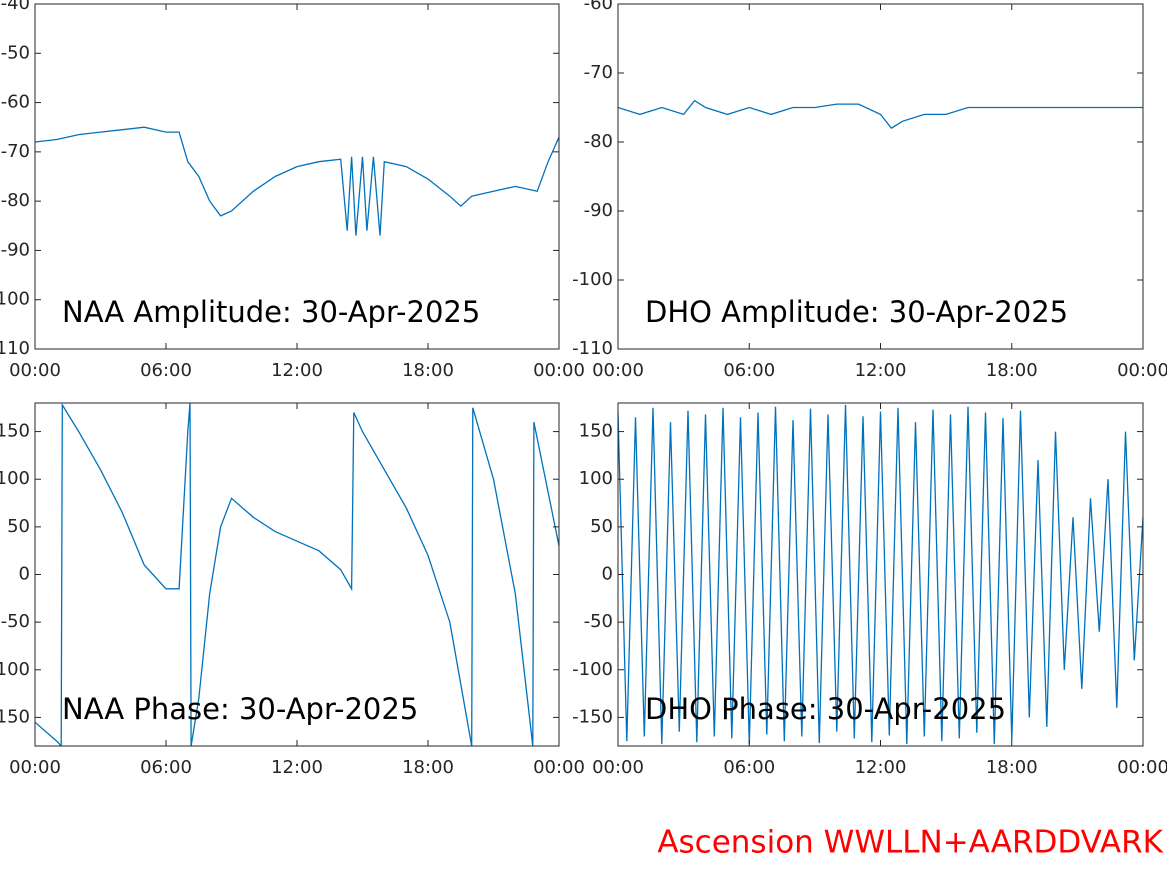 This screenshot has width=1167, height=875. Describe the element at coordinates (910, 843) in the screenshot. I see `footer: Ascension WWLLN+AARDDVARK` at that location.